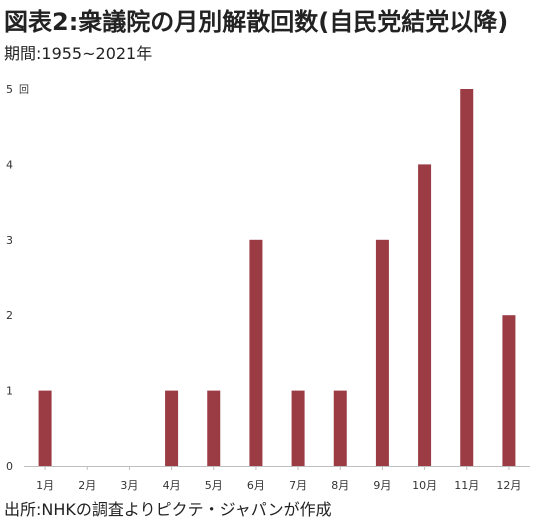 The width and height of the screenshot is (544, 525). What do you see at coordinates (129, 485) in the screenshot?
I see `x-tick-label: 3月` at bounding box center [129, 485].